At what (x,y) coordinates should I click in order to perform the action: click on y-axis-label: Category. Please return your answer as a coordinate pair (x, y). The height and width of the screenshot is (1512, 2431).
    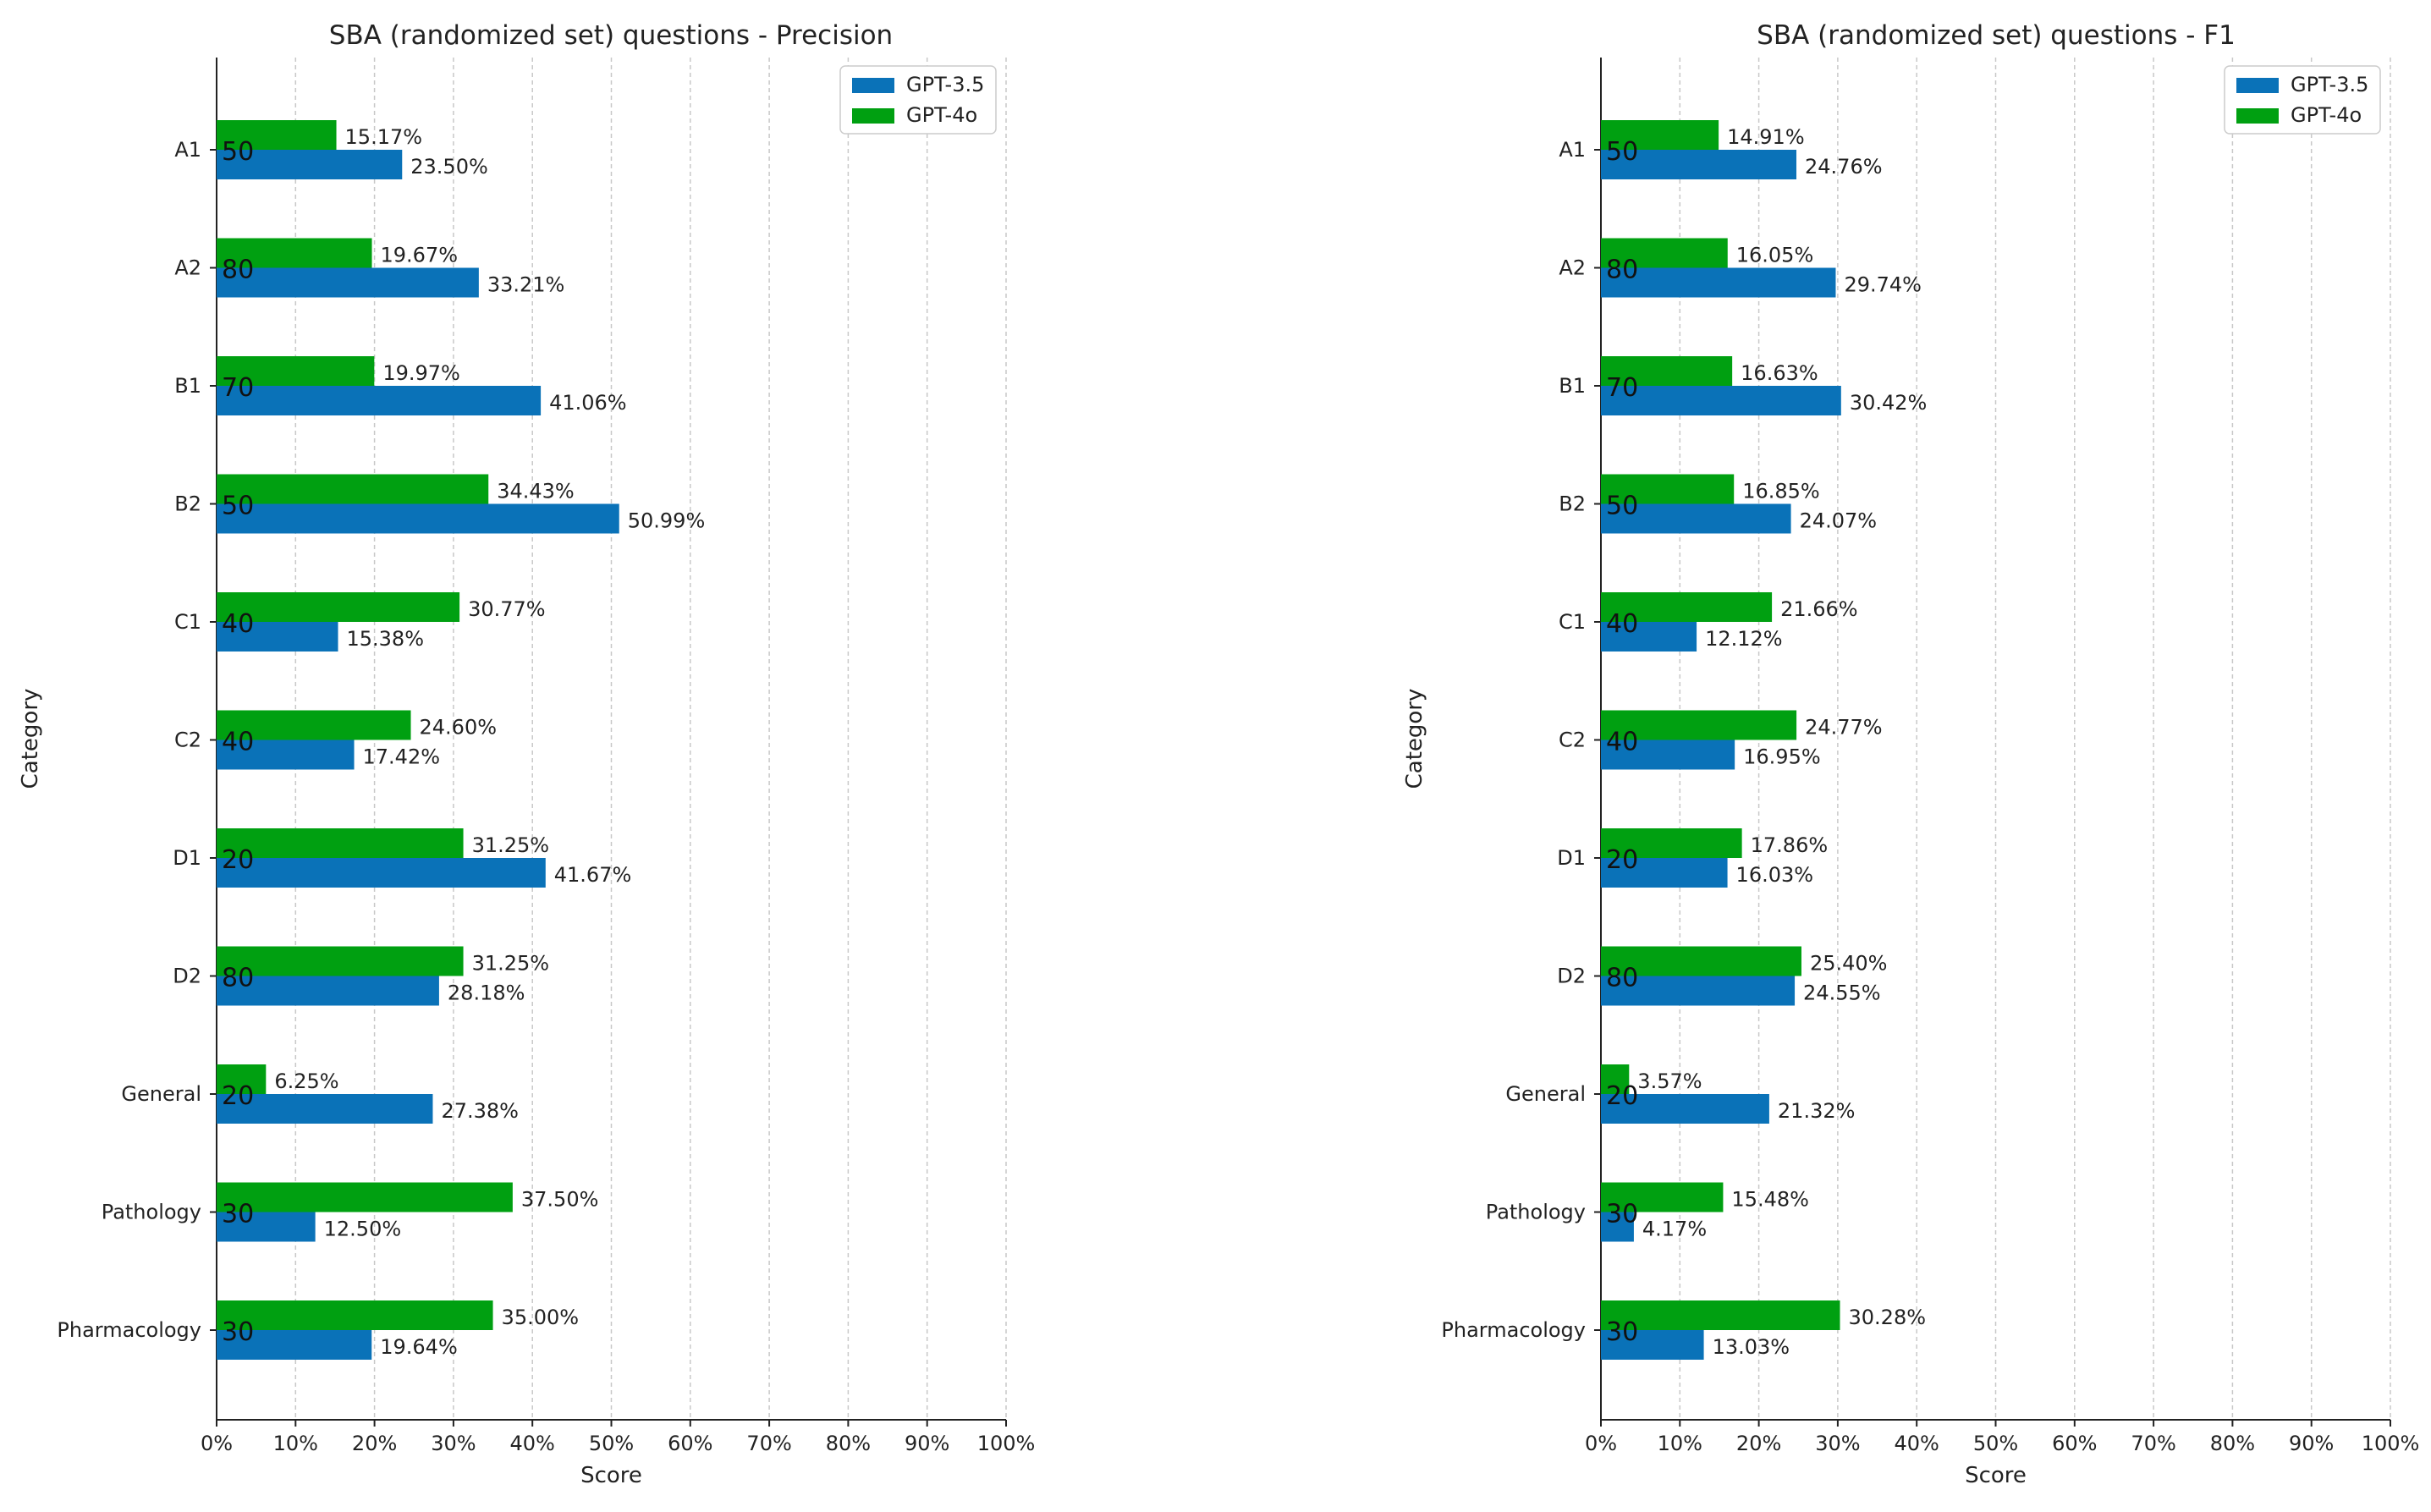
    Looking at the image, I should click on (1414, 739).